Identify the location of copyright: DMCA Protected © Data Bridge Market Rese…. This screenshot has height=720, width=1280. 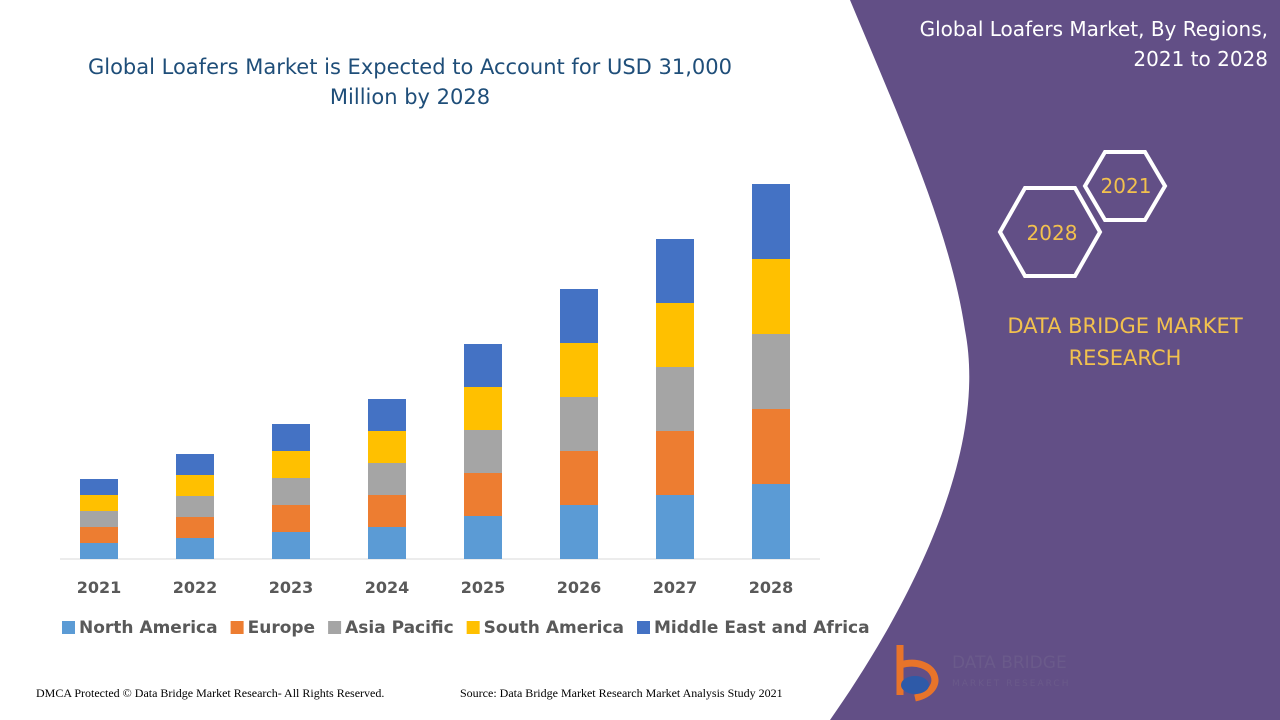
(210, 693).